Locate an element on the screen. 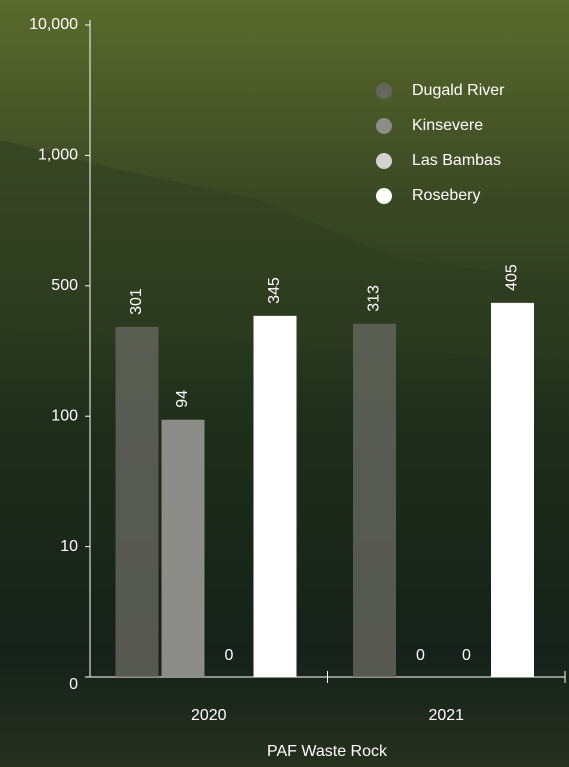 This screenshot has width=569, height=767. value-label: 301 is located at coordinates (136, 301).